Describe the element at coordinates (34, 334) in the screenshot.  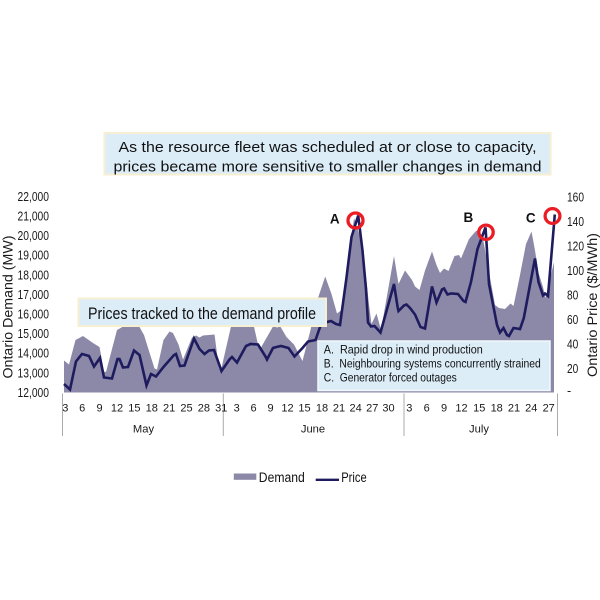
I see `svg-text: 15,000` at that location.